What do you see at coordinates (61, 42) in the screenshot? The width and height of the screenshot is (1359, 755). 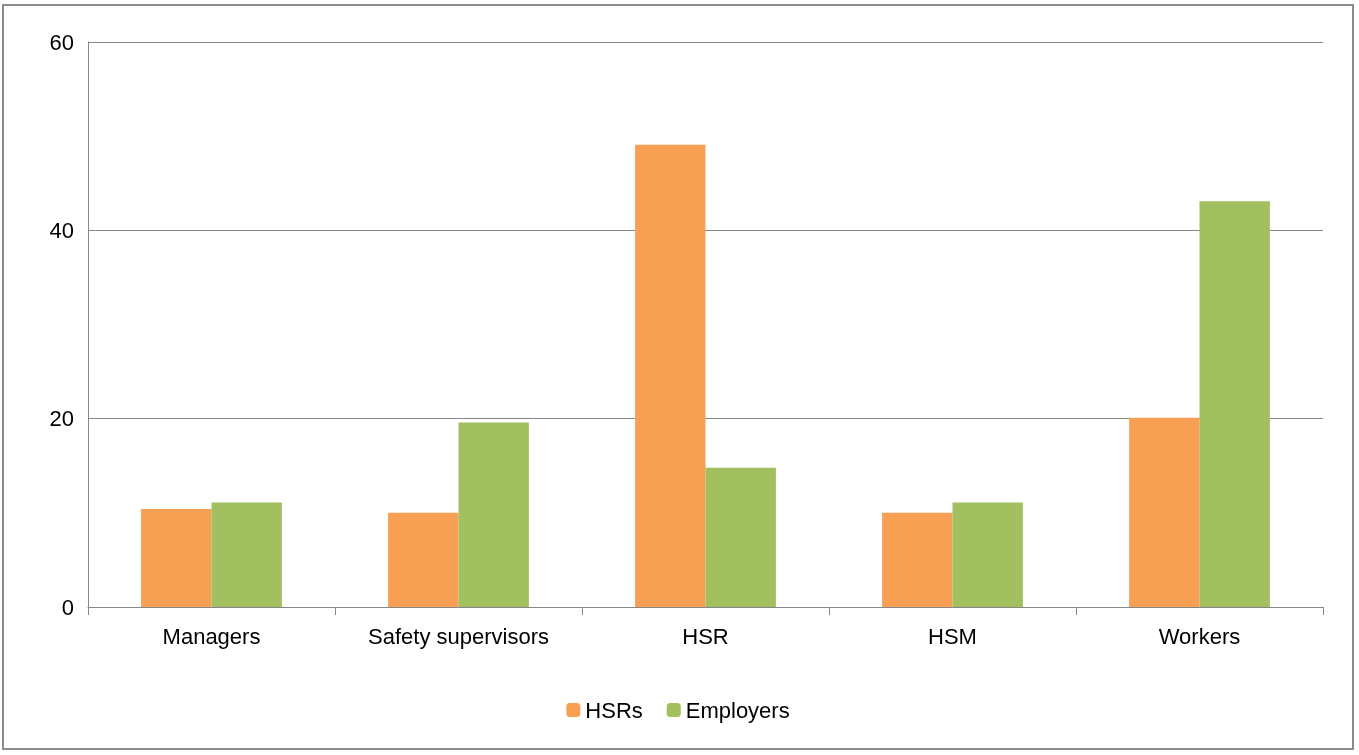 I see `y-tick-label: 60` at bounding box center [61, 42].